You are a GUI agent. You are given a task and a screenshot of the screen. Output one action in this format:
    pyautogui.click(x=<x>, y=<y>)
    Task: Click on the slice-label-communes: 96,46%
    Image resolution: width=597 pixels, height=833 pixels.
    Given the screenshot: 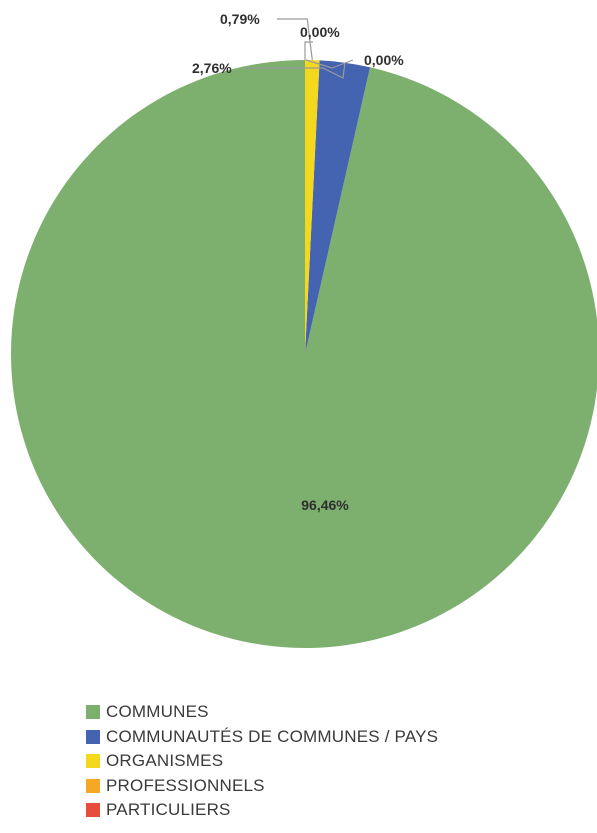 What is the action you would take?
    pyautogui.click(x=325, y=505)
    